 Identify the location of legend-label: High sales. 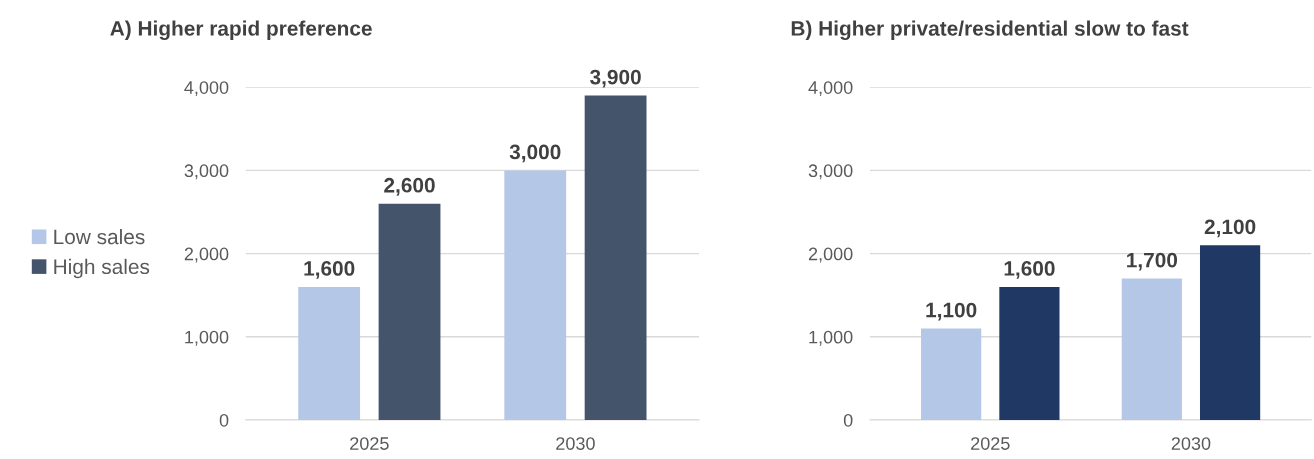
(102, 268).